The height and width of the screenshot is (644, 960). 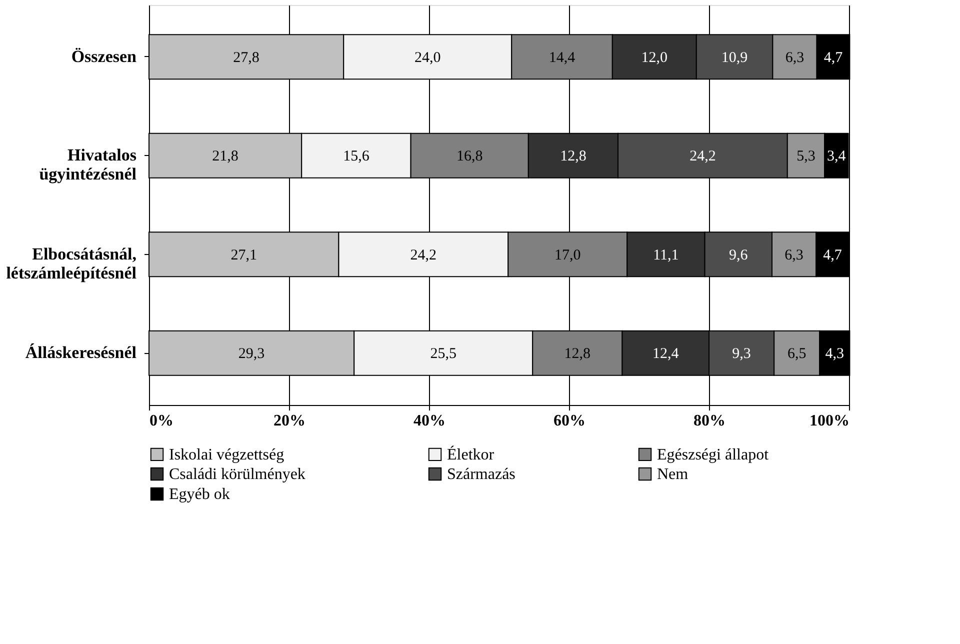 I want to click on data-label: 12,0, so click(x=654, y=58).